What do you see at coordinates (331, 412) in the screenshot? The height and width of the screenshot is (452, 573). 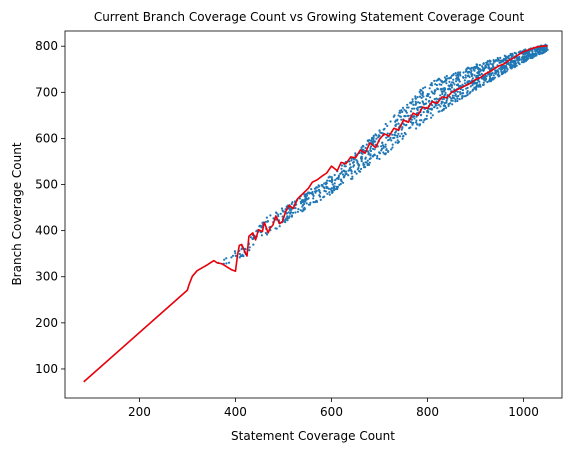 I see `x-tick-label: 600` at bounding box center [331, 412].